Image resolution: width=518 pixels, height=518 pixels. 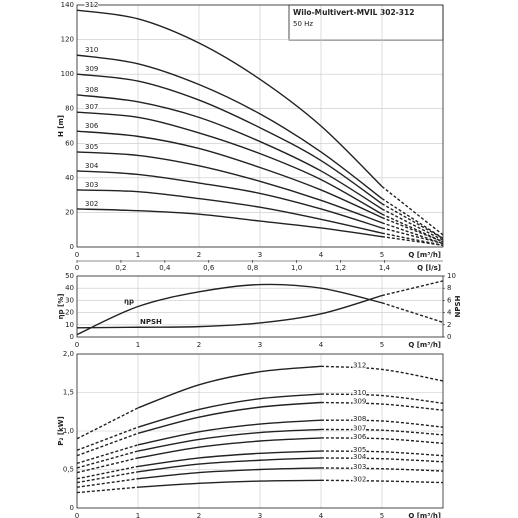 What do you see at coordinates (61, 430) in the screenshot?
I see `y-axis-label: P₂ [kW]` at bounding box center [61, 430].